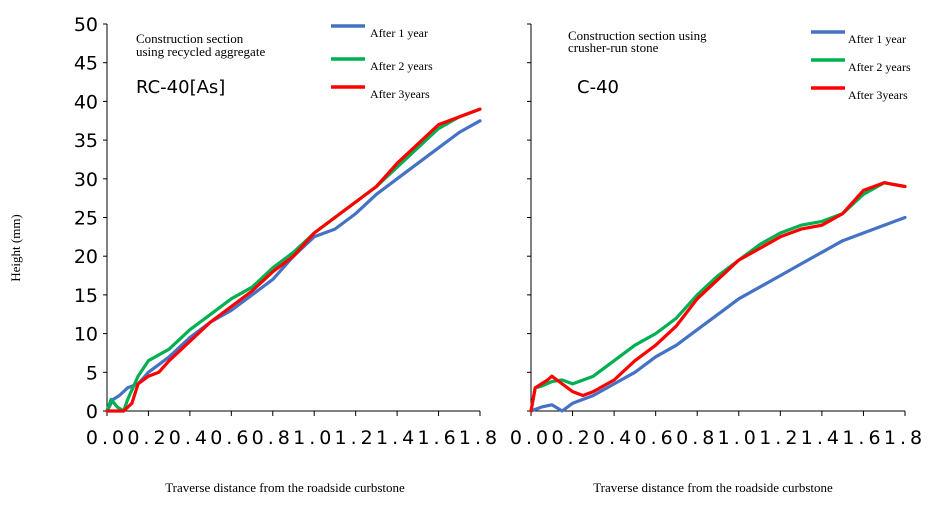 This screenshot has width=931, height=508. I want to click on chart-title-line: Construction section using, so click(637, 35).